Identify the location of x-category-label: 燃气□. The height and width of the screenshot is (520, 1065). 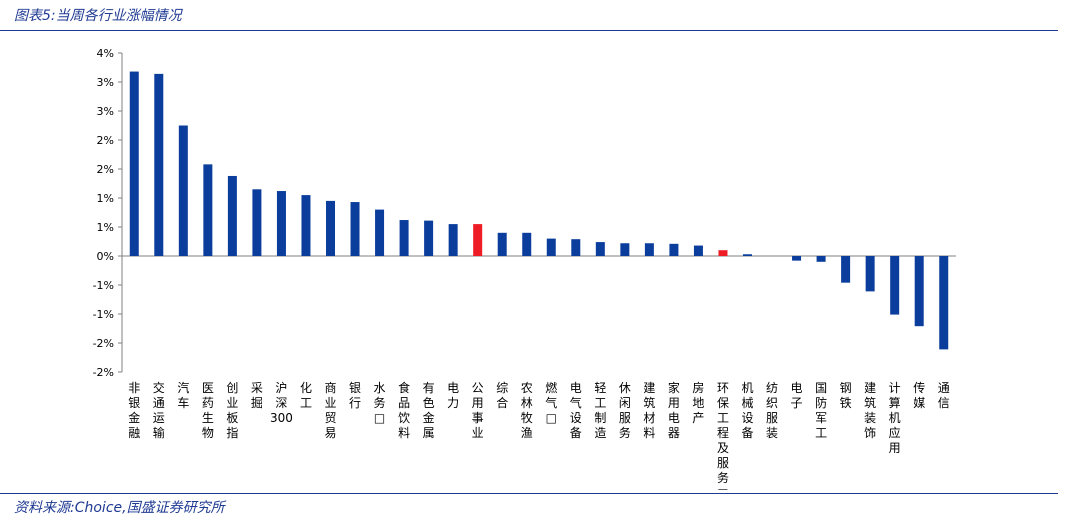
(551, 402).